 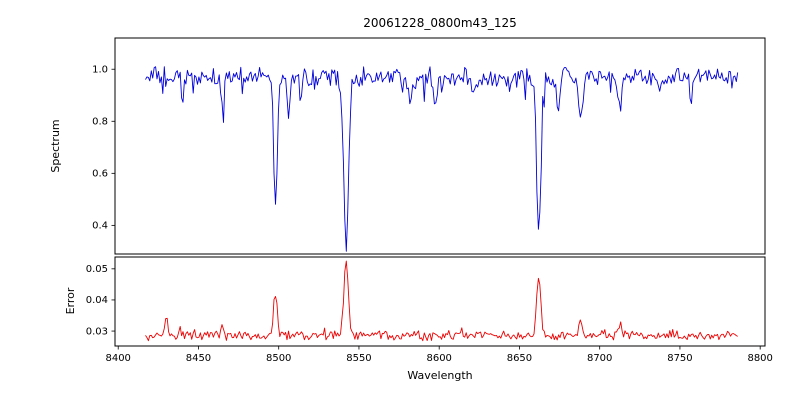 I want to click on error-y-tick-label: 0.04, so click(x=97, y=300).